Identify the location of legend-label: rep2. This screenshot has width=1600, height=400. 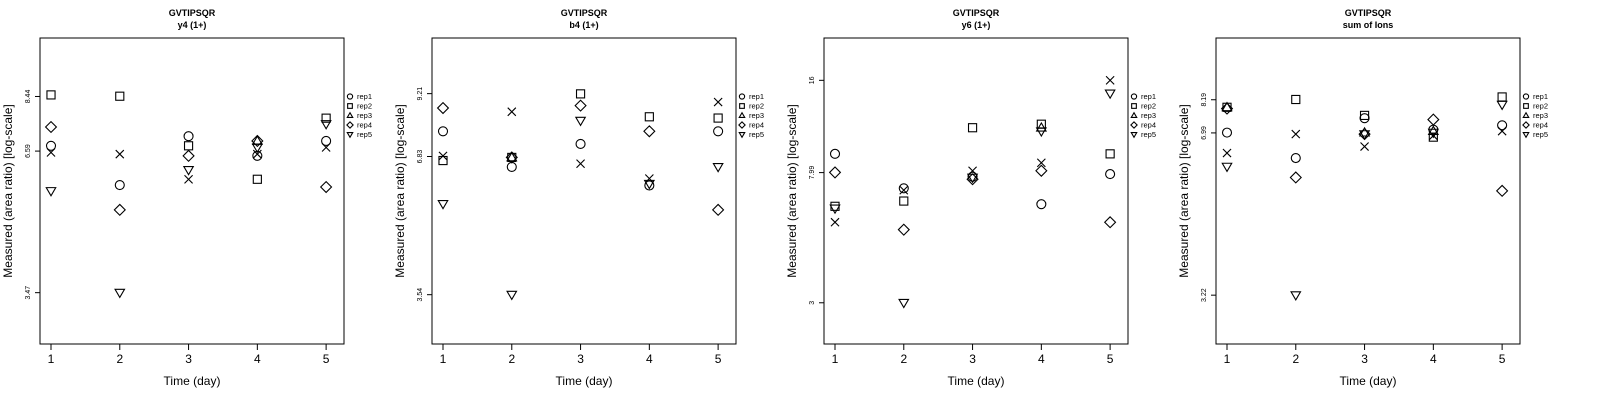
(756, 106).